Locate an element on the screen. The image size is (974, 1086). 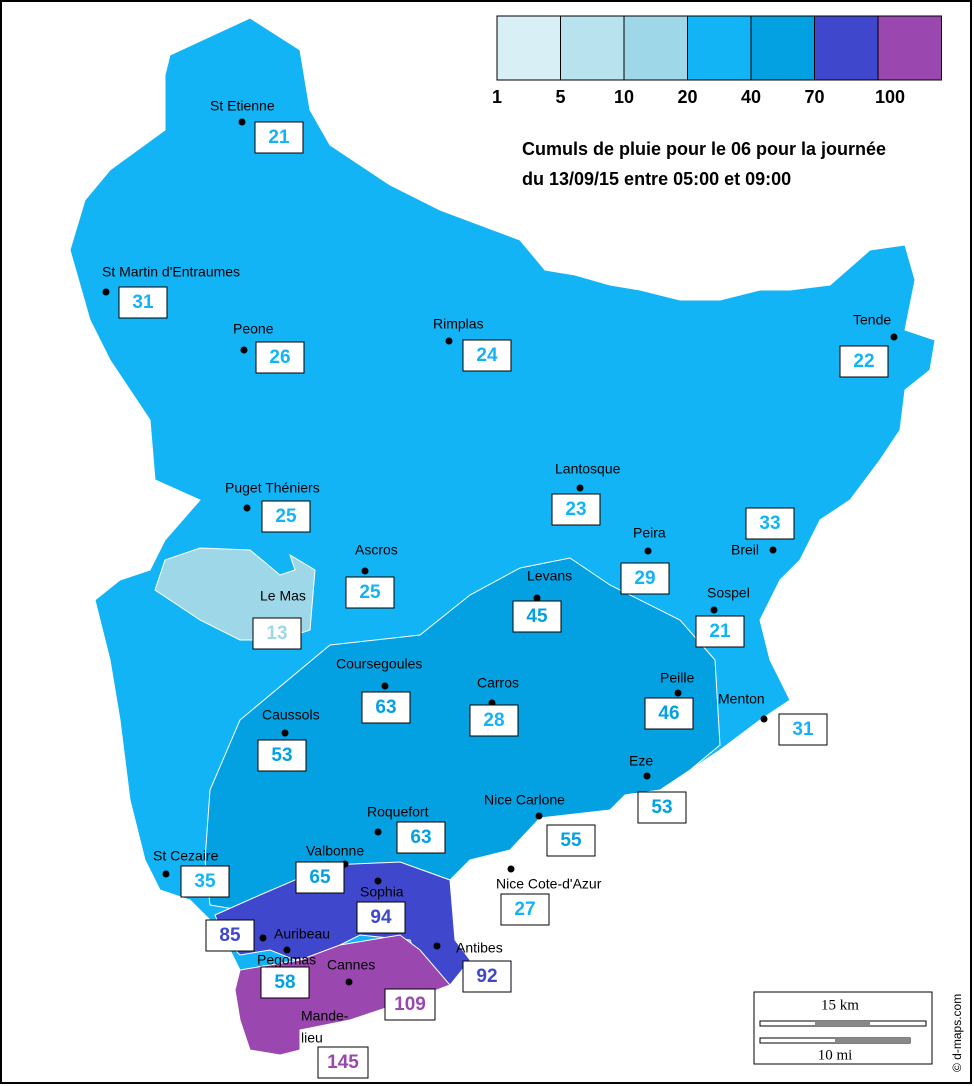
station-value: 85 is located at coordinates (230, 935).